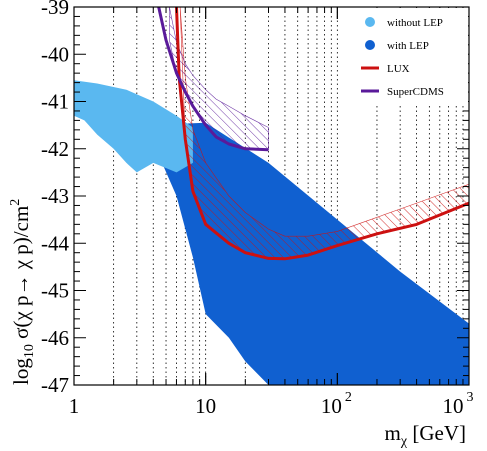 This screenshot has width=487, height=451. I want to click on x-tick-label-exponent: 2, so click(348, 397).